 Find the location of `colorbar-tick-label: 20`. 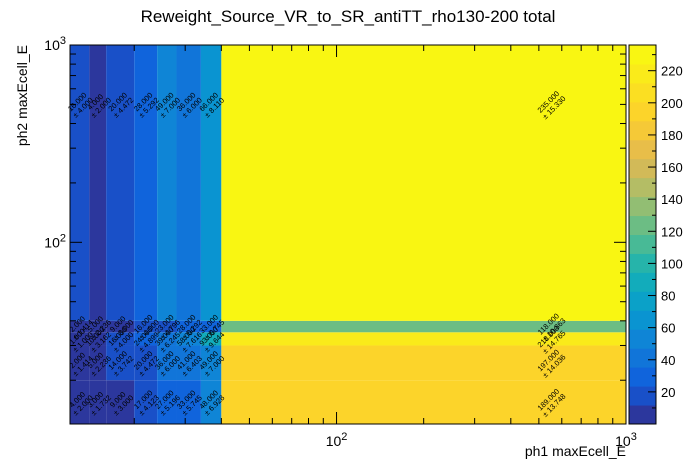

colorbar-tick-label: 20 is located at coordinates (668, 392).